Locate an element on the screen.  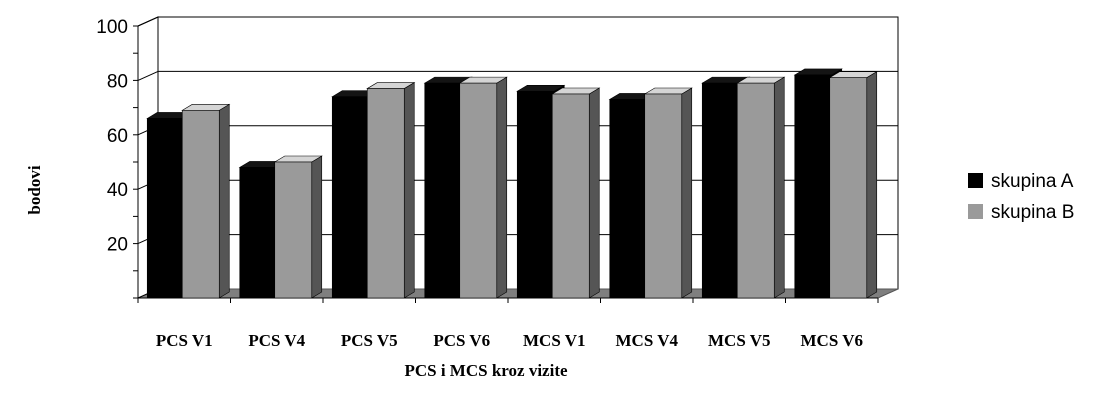
x-tick-label: MCS V5 is located at coordinates (739, 340).